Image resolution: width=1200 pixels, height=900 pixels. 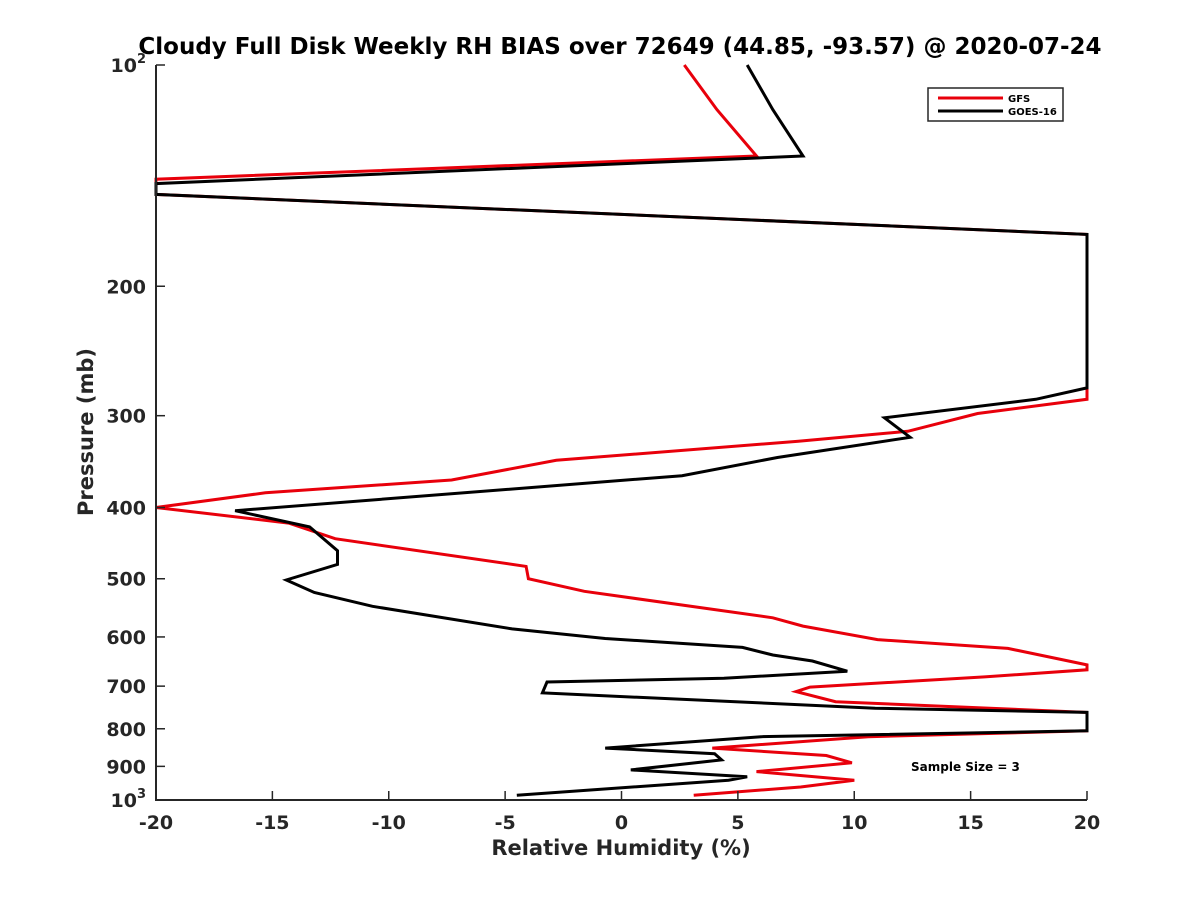 I want to click on x-tick-label: 0, so click(x=621, y=823).